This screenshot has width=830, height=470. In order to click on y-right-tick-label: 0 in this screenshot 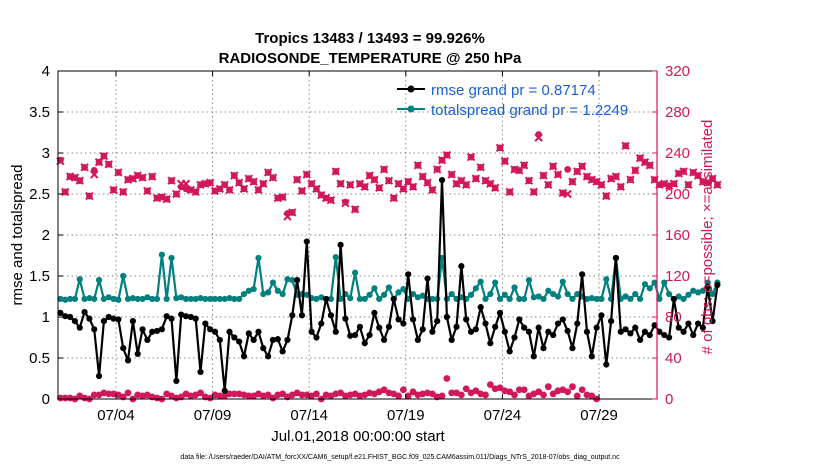, I will do `click(669, 399)`.